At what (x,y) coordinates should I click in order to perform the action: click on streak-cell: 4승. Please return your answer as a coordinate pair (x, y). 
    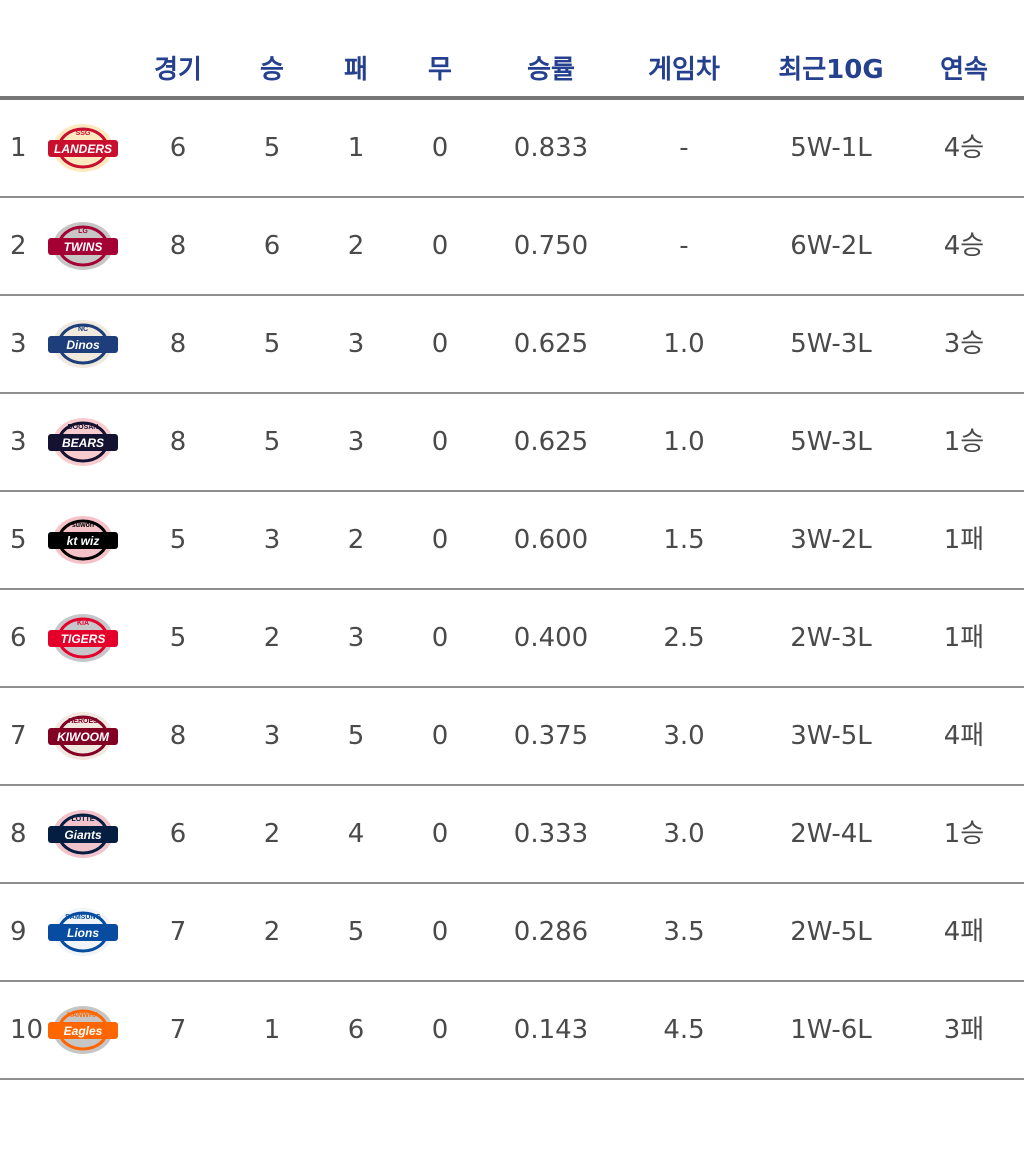
    Looking at the image, I should click on (964, 246).